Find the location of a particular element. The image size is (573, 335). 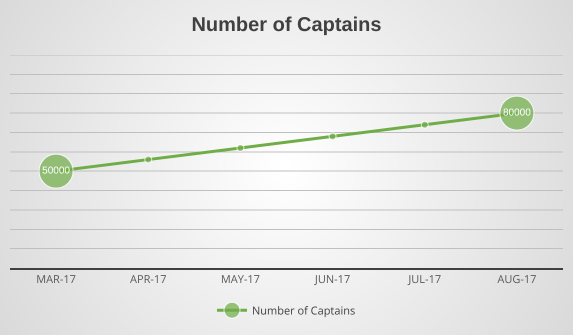

data-label: 50000 is located at coordinates (56, 171).